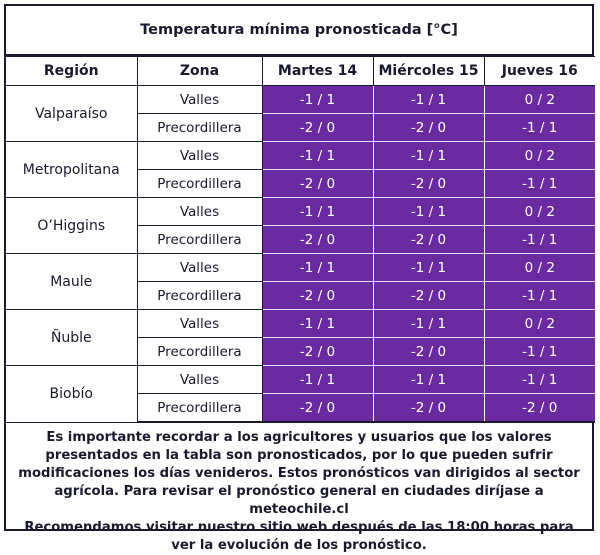 The image size is (600, 555). Describe the element at coordinates (317, 71) in the screenshot. I see `header-day-1: Martes 14` at that location.